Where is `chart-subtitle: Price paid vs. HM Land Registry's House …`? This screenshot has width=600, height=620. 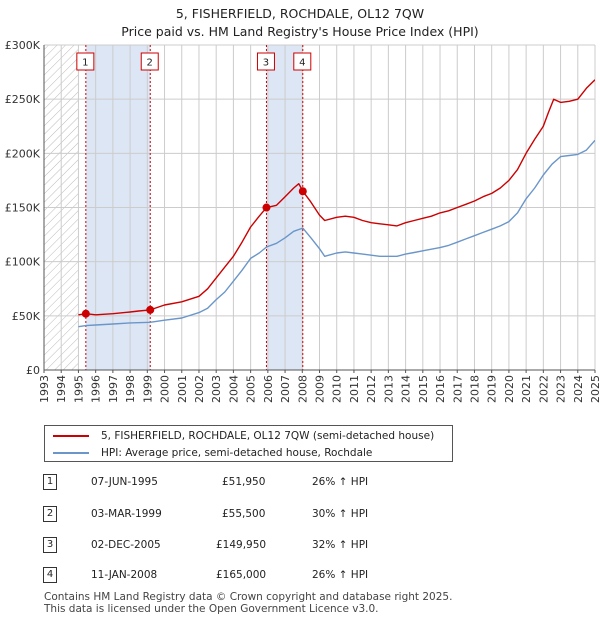
chart-subtitle: Price paid vs. HM Land Registry's House … is located at coordinates (300, 31).